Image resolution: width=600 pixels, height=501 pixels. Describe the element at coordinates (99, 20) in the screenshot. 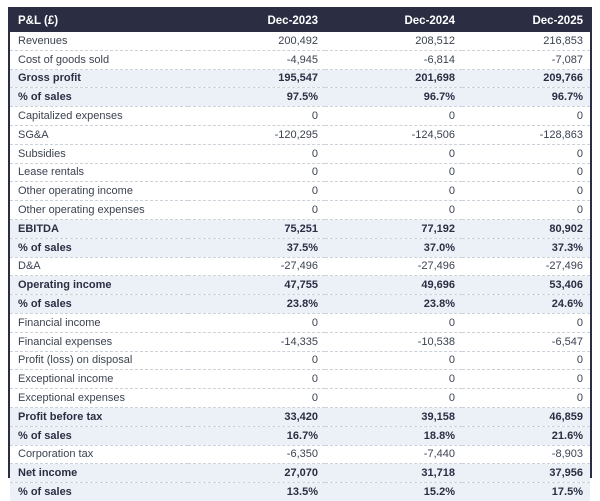

I see `table-title: P&L (£)` at that location.